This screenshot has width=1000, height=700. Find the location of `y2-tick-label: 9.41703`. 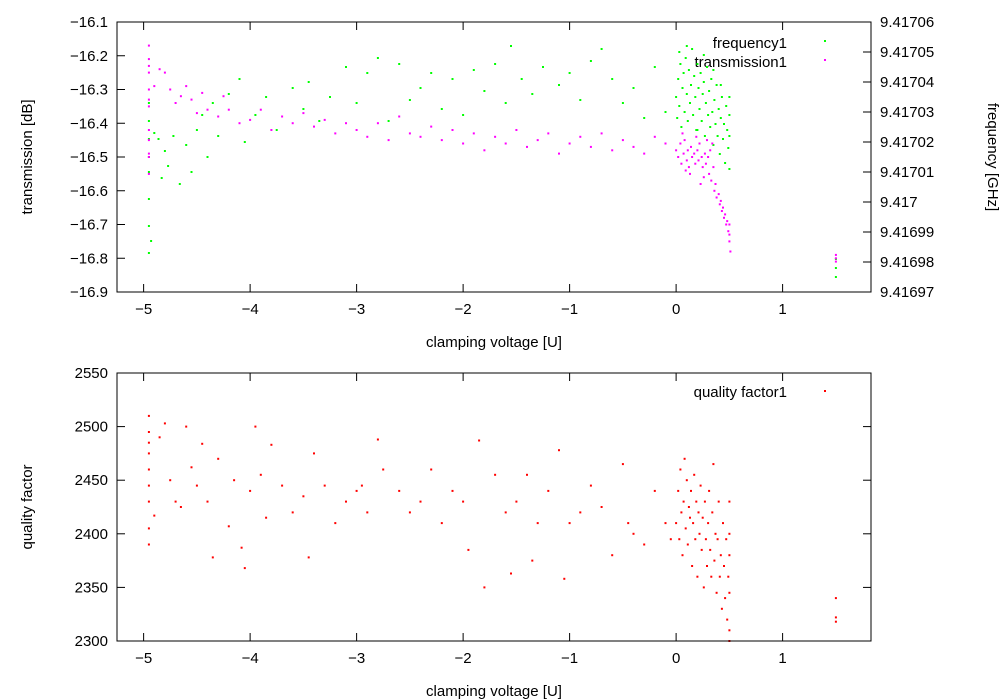

y2-tick-label: 9.41703 is located at coordinates (907, 112).